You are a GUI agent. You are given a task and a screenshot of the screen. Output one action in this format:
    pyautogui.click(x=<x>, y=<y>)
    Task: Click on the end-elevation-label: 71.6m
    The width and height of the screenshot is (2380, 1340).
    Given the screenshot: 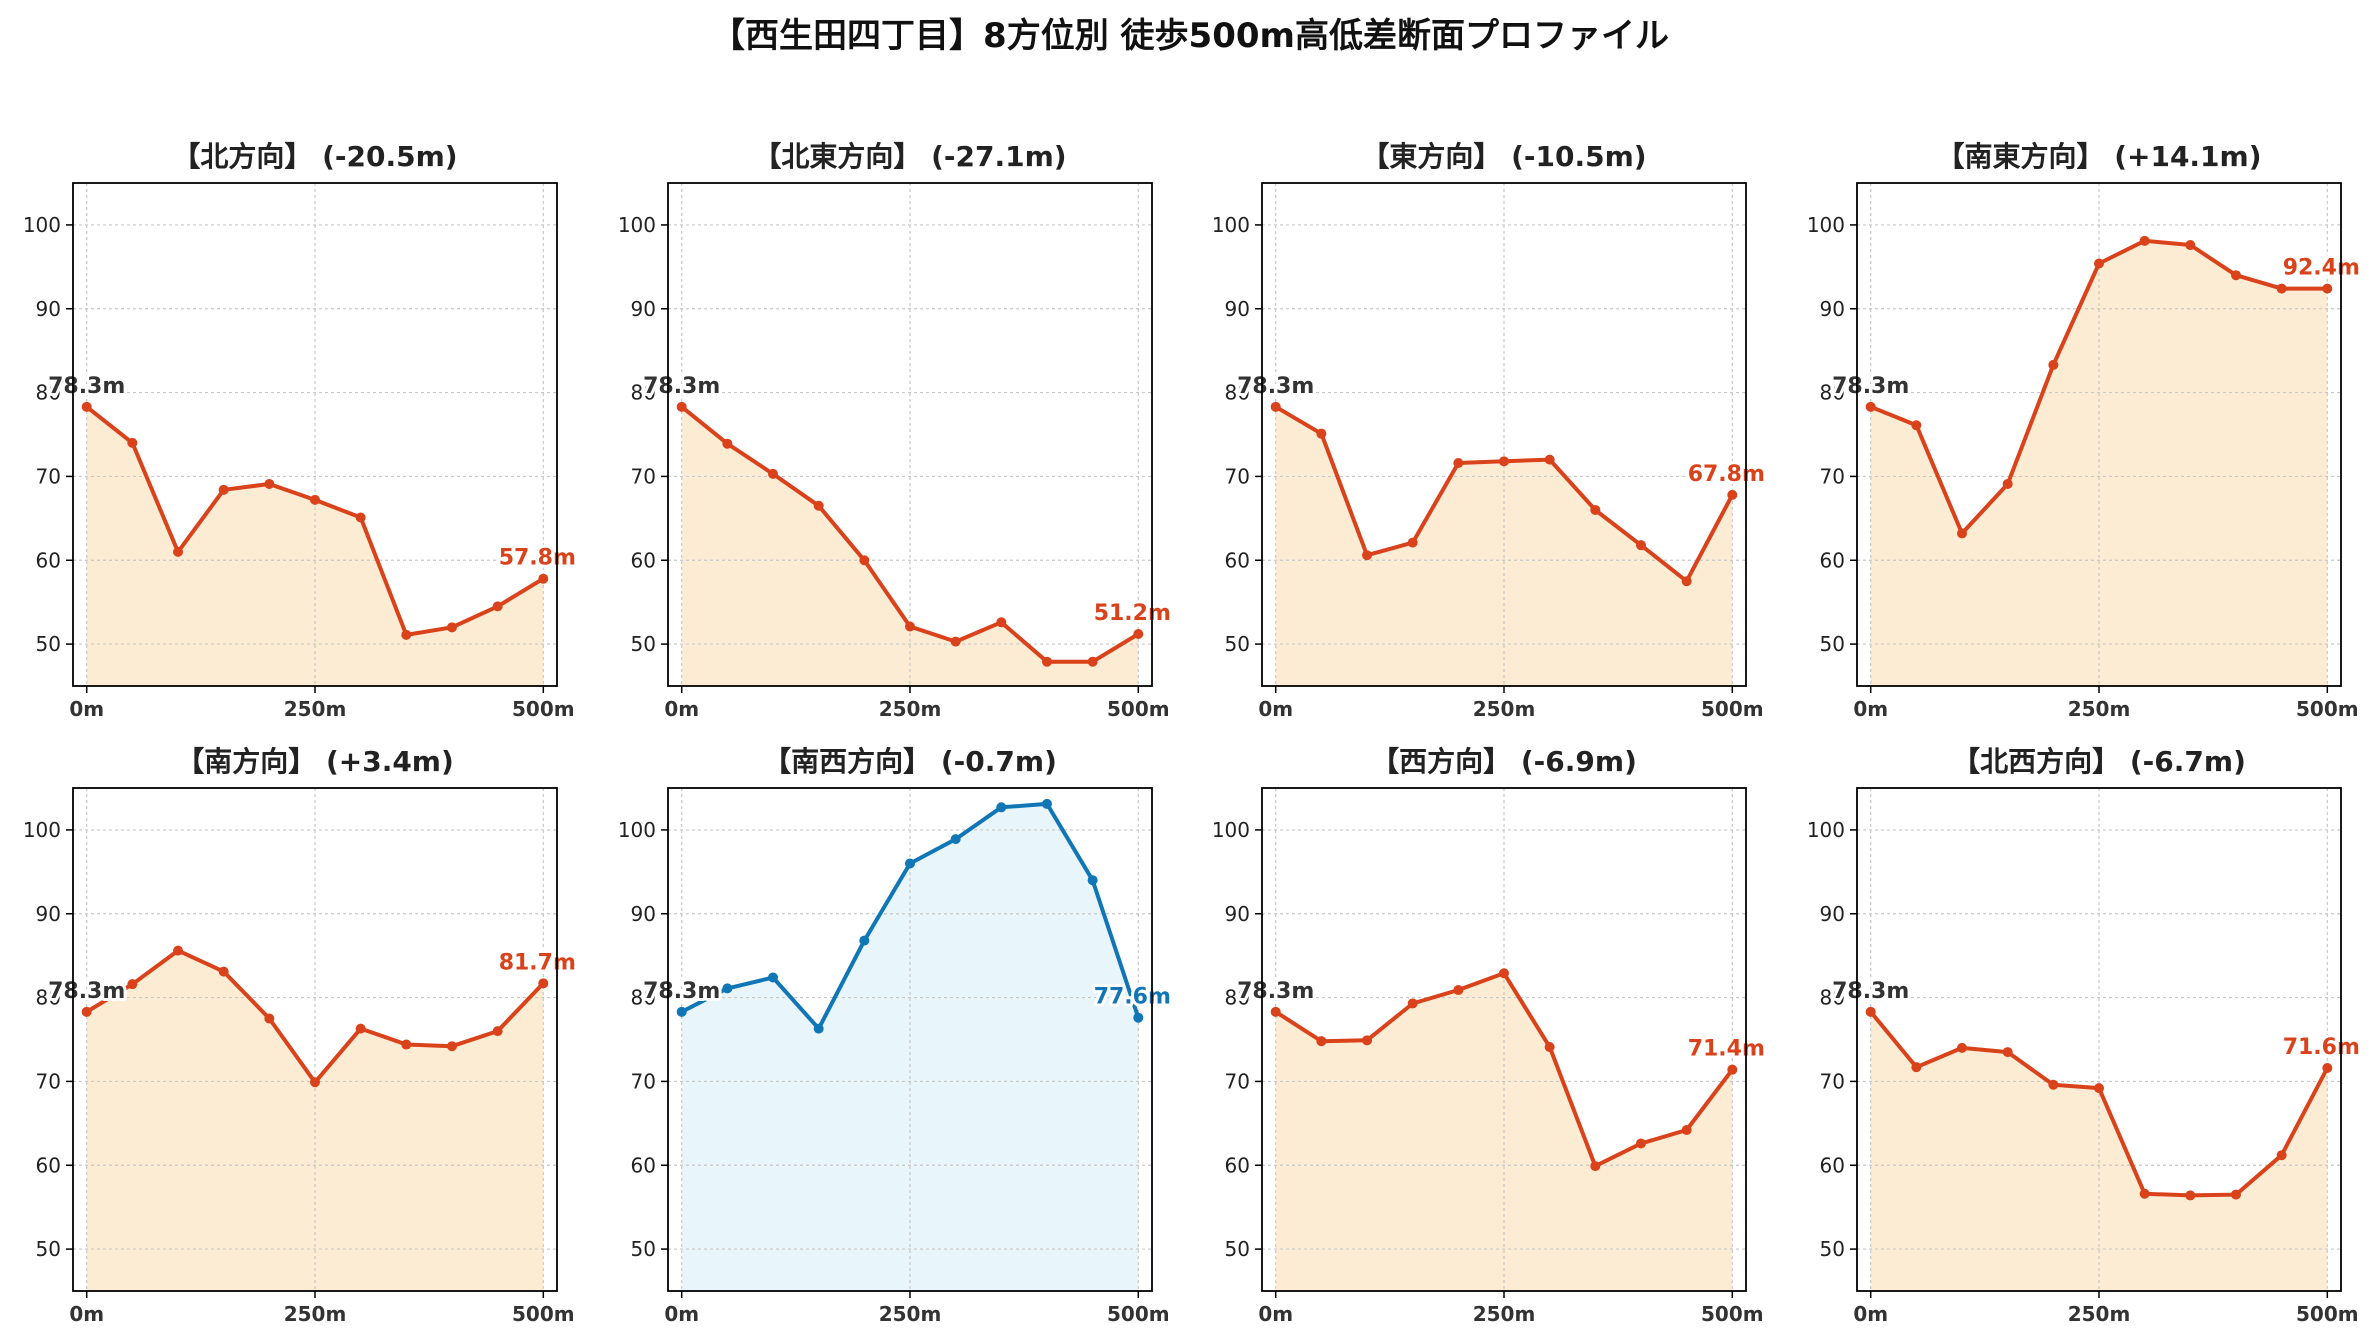 What is the action you would take?
    pyautogui.click(x=2321, y=1047)
    